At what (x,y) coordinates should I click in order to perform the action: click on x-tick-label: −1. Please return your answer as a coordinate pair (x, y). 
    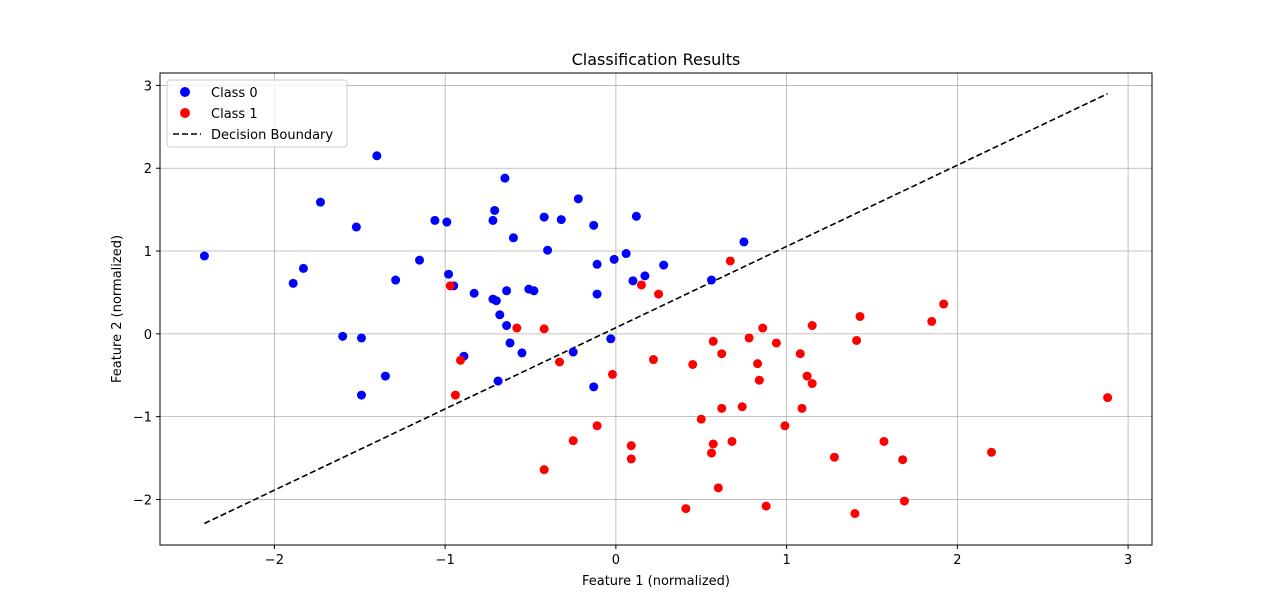
    Looking at the image, I should click on (445, 560).